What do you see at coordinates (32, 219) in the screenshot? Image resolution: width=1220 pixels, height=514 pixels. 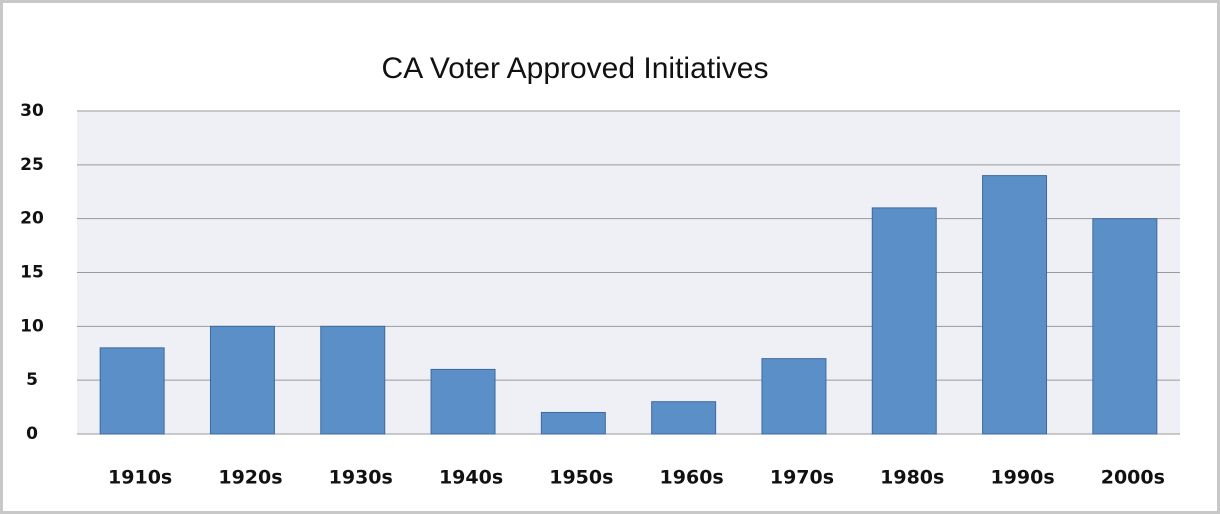 I see `y-tick-label: 20` at bounding box center [32, 219].